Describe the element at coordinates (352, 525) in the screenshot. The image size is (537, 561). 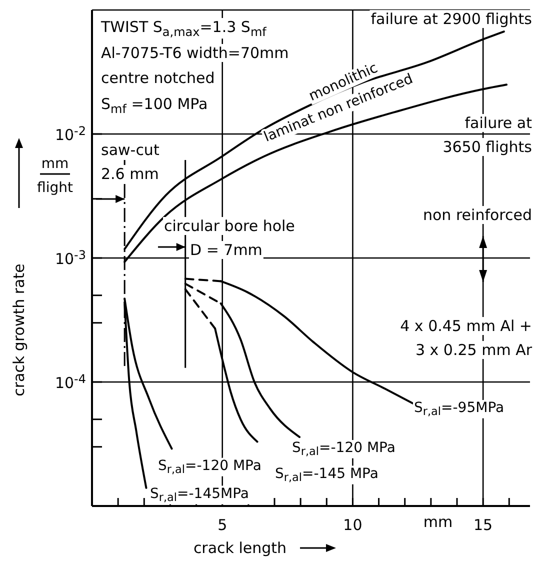
I see `x-tick-label: 10` at that location.